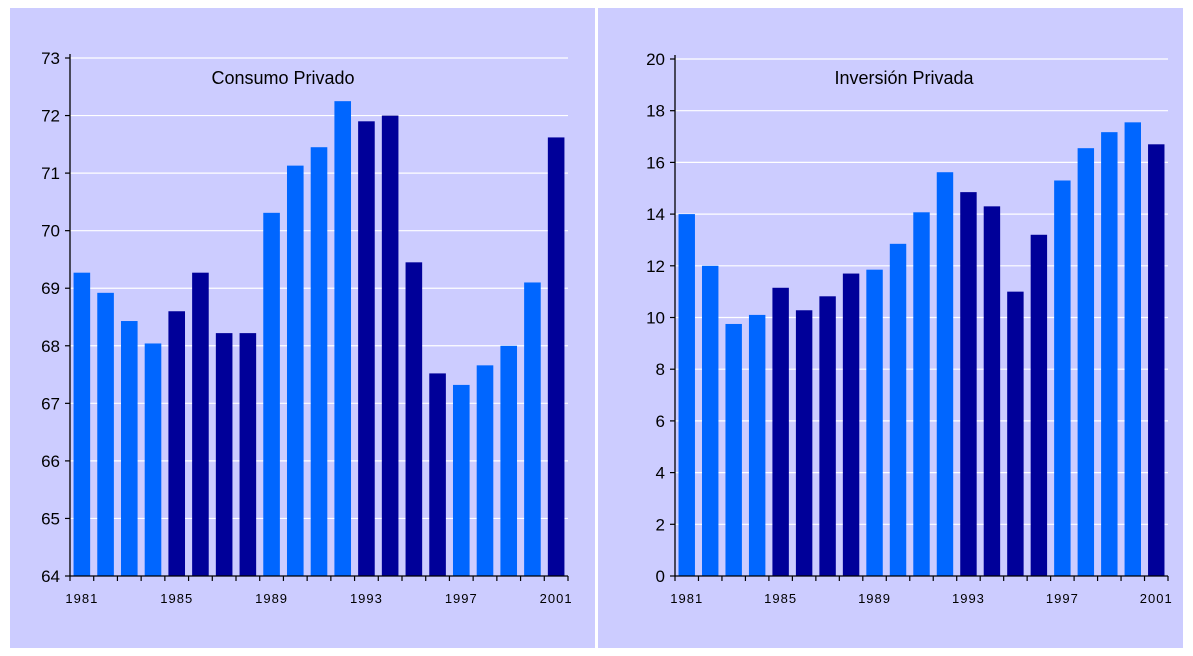 This screenshot has height=656, width=1193. Describe the element at coordinates (50, 518) in the screenshot. I see `y-tick-label: 65` at that location.